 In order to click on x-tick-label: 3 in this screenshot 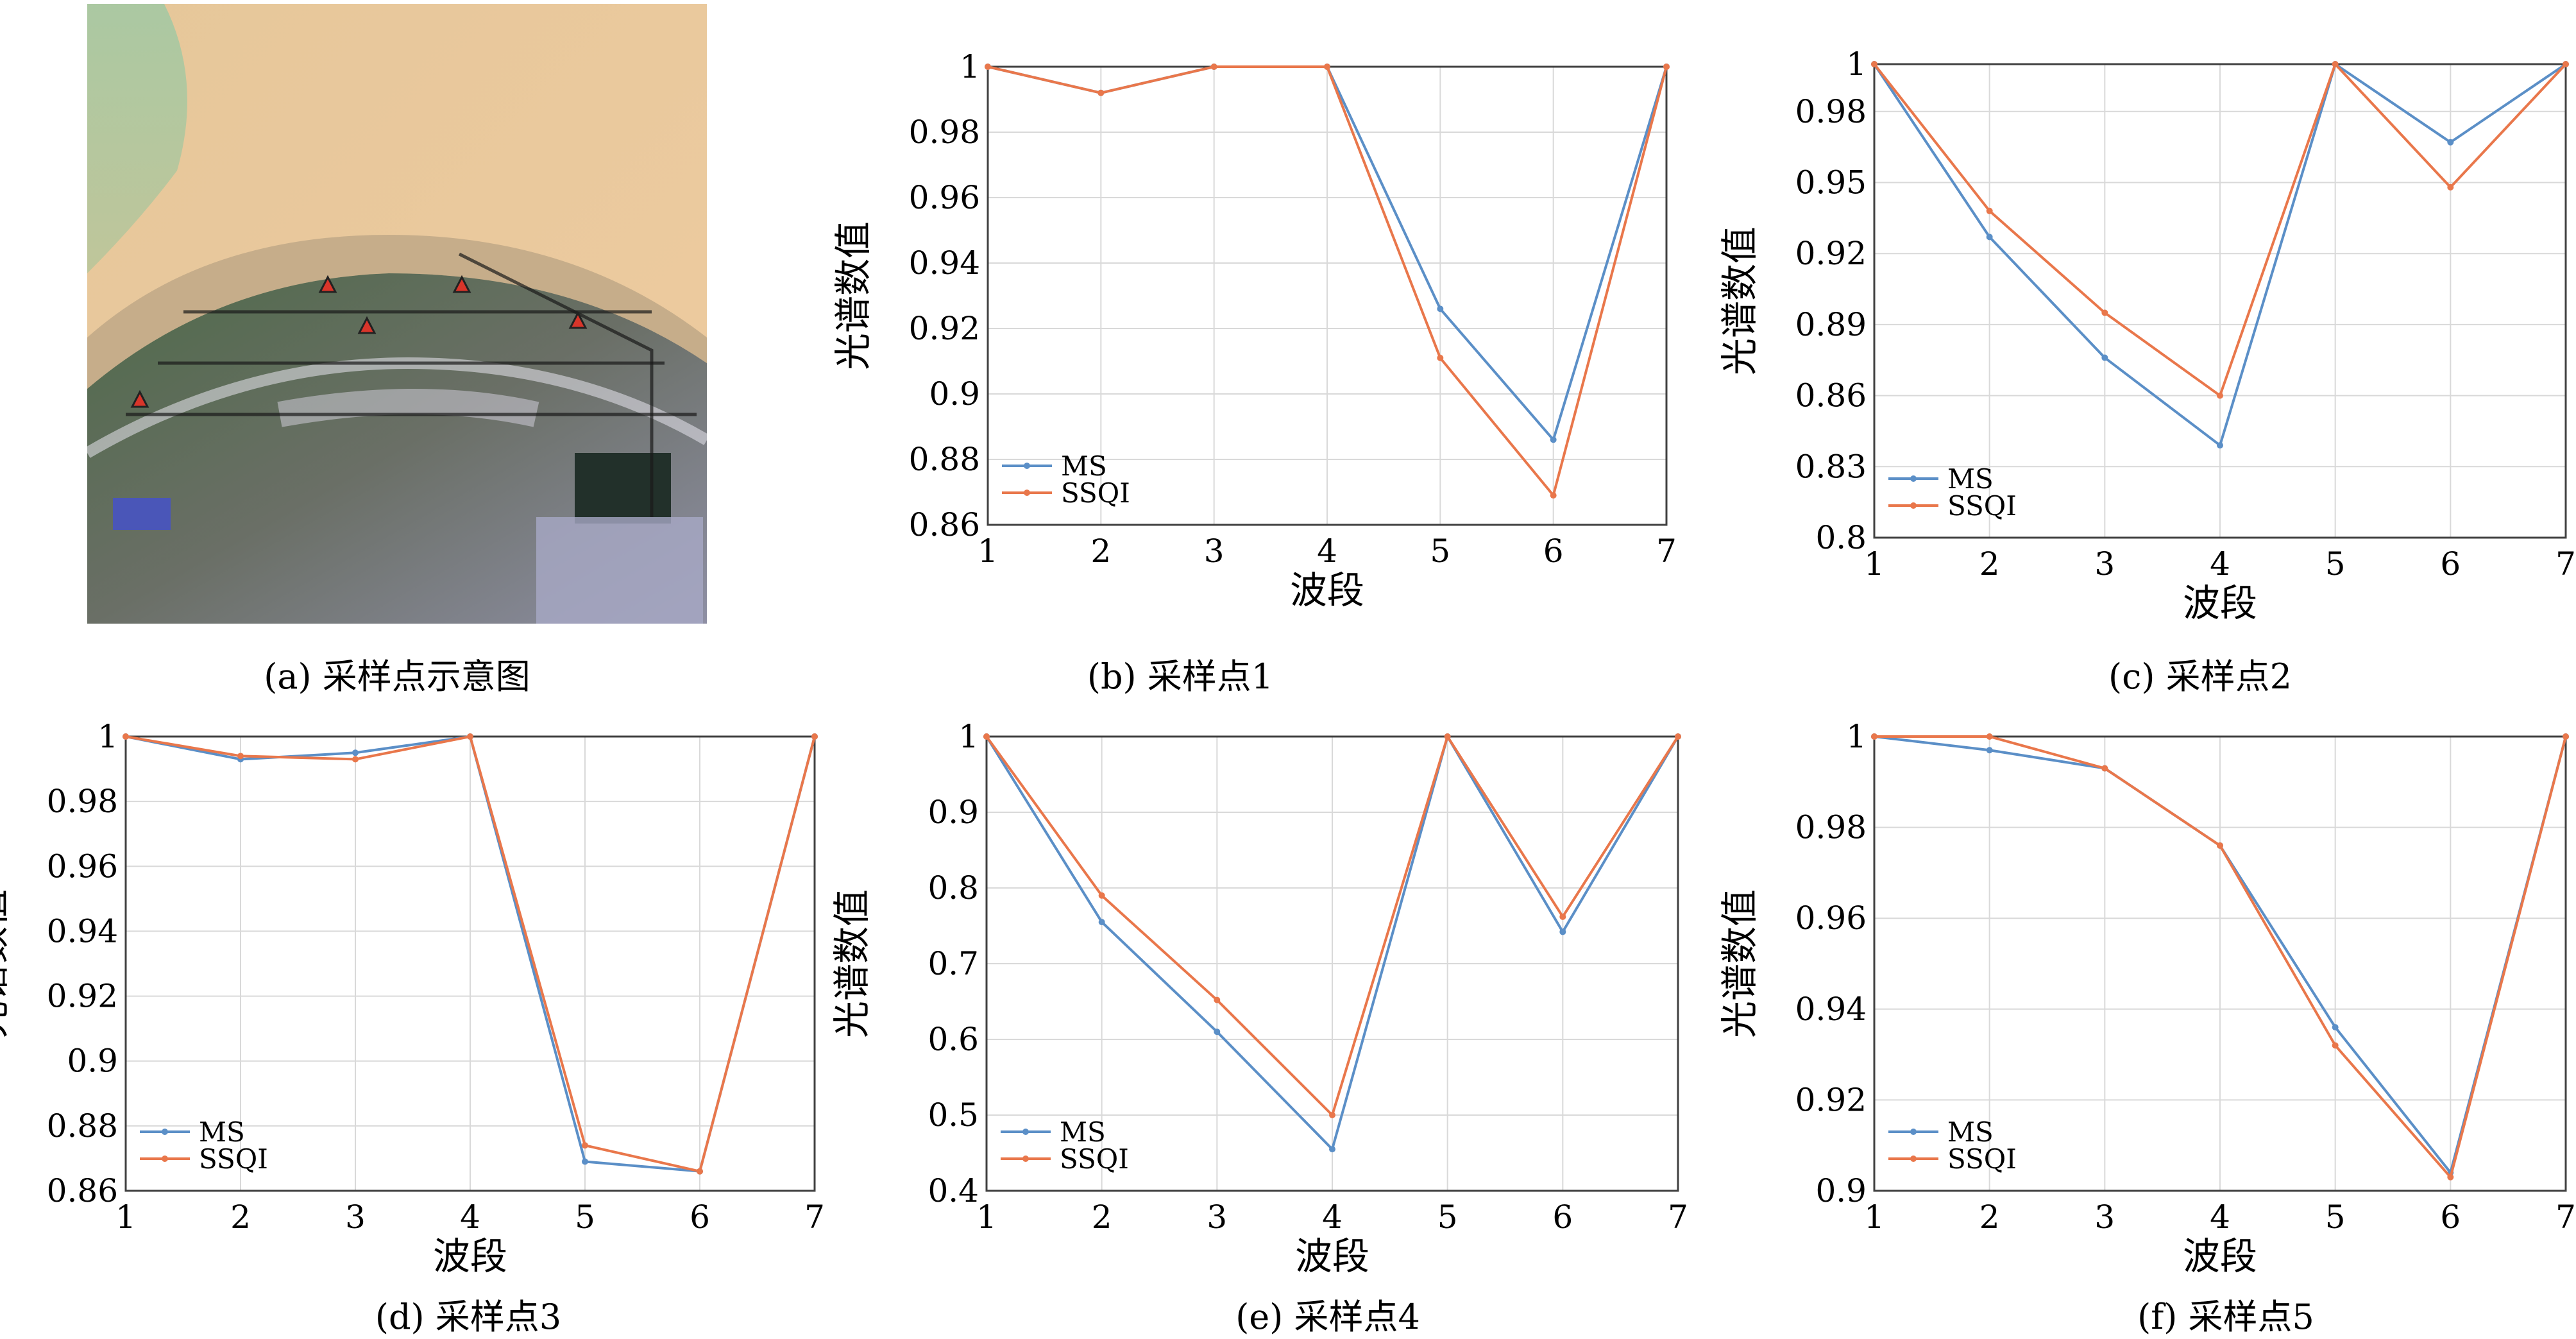, I will do `click(1217, 1217)`.